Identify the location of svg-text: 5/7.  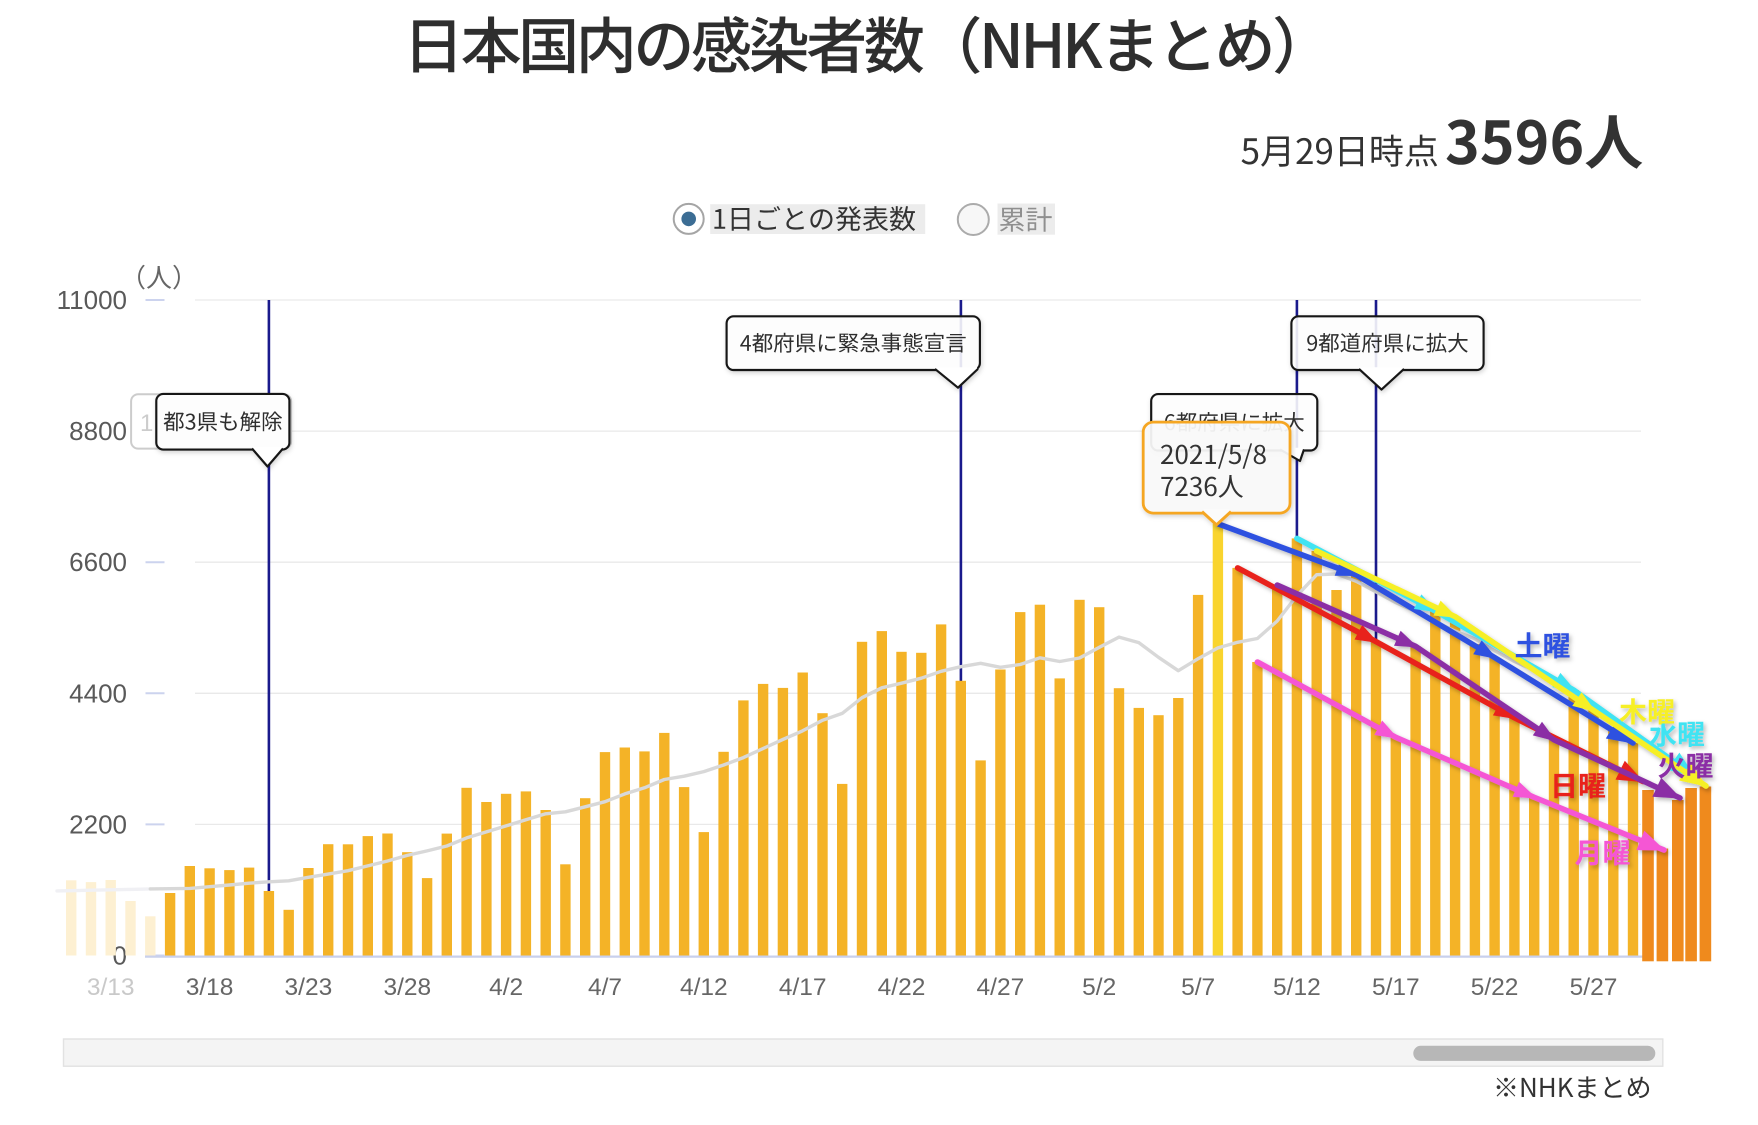
(1198, 987).